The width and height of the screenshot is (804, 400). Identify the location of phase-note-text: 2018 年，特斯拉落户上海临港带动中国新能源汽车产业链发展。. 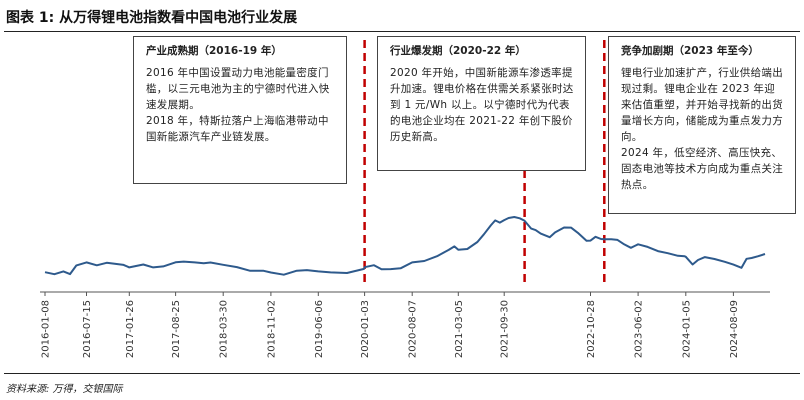
(237, 129).